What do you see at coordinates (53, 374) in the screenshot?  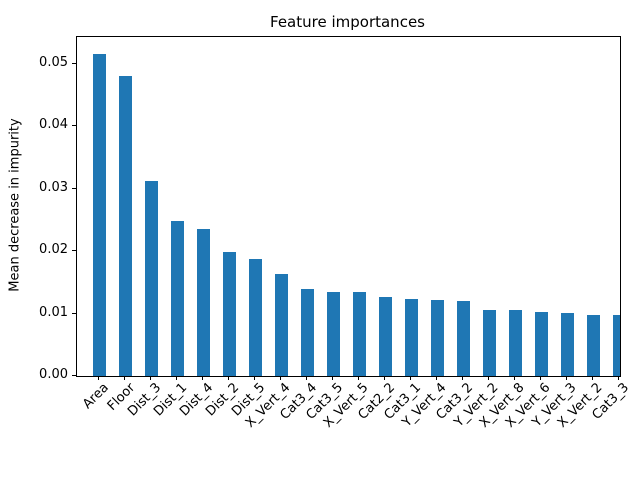 I see `y-tick-label: 0.00` at bounding box center [53, 374].